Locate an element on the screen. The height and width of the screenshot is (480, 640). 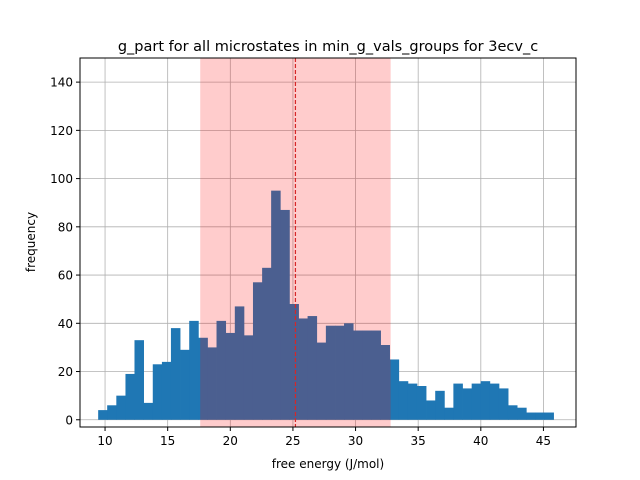
x-axis-ticks: 10 15 20 25 30 35 40 45 is located at coordinates (324, 437).